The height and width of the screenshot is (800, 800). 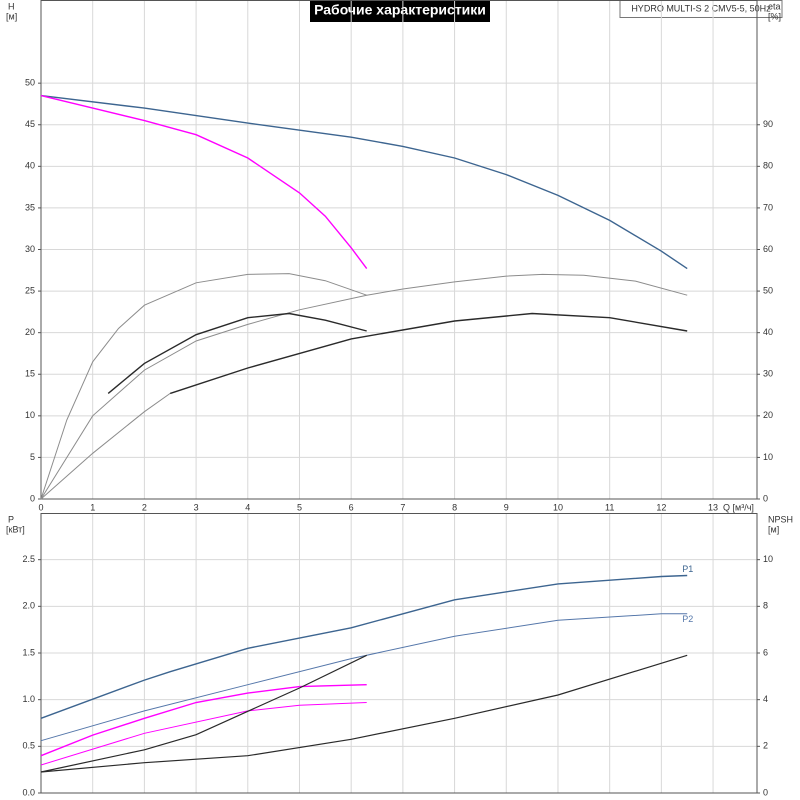 What do you see at coordinates (28, 559) in the screenshot?
I see `y-tick-label: 2.5` at bounding box center [28, 559].